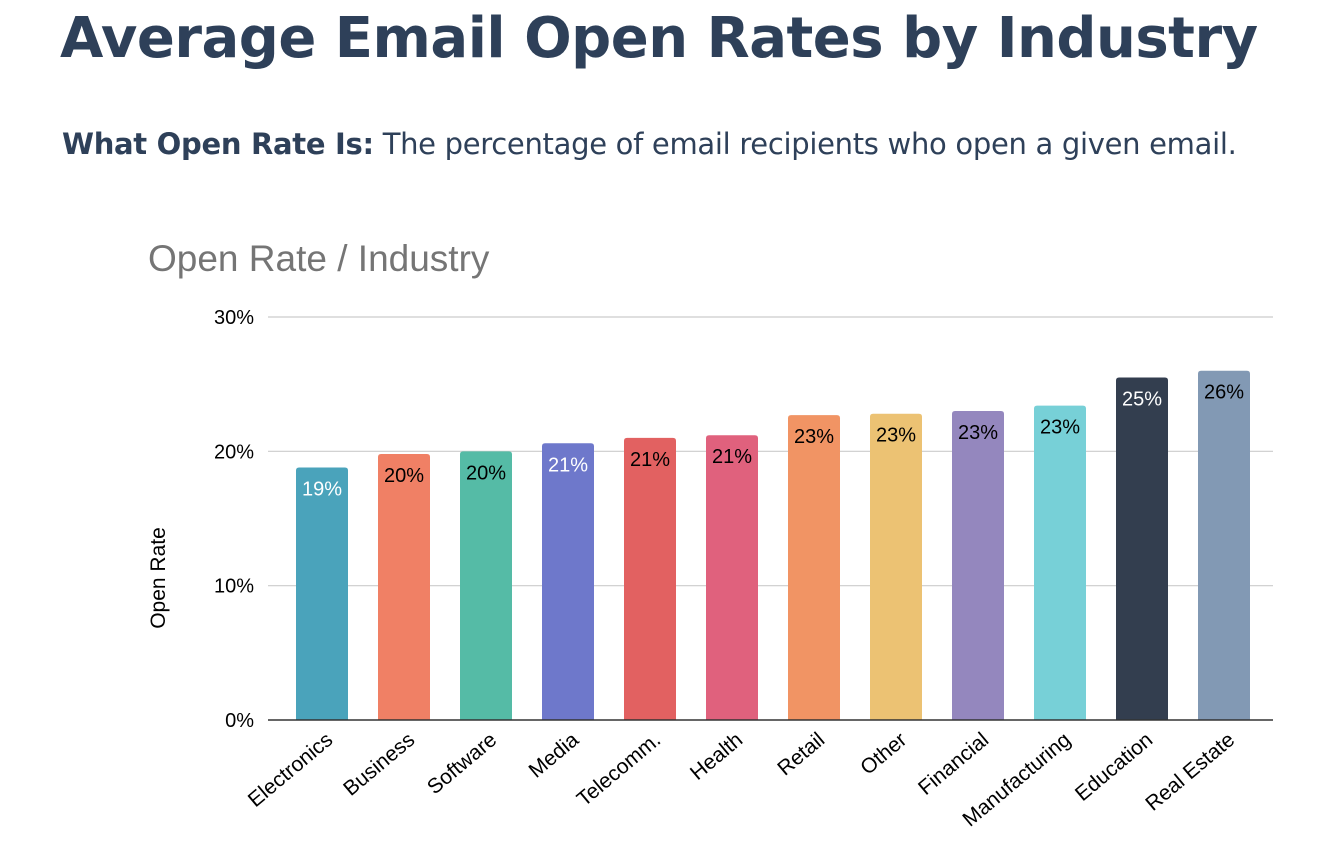  I want to click on data-label: 26%, so click(1224, 393).